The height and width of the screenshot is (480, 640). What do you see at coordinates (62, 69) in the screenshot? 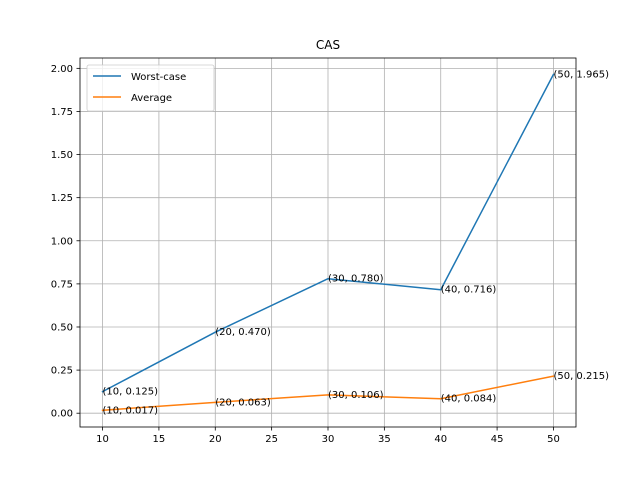
I see `y-tick-label: 2.00` at bounding box center [62, 69].